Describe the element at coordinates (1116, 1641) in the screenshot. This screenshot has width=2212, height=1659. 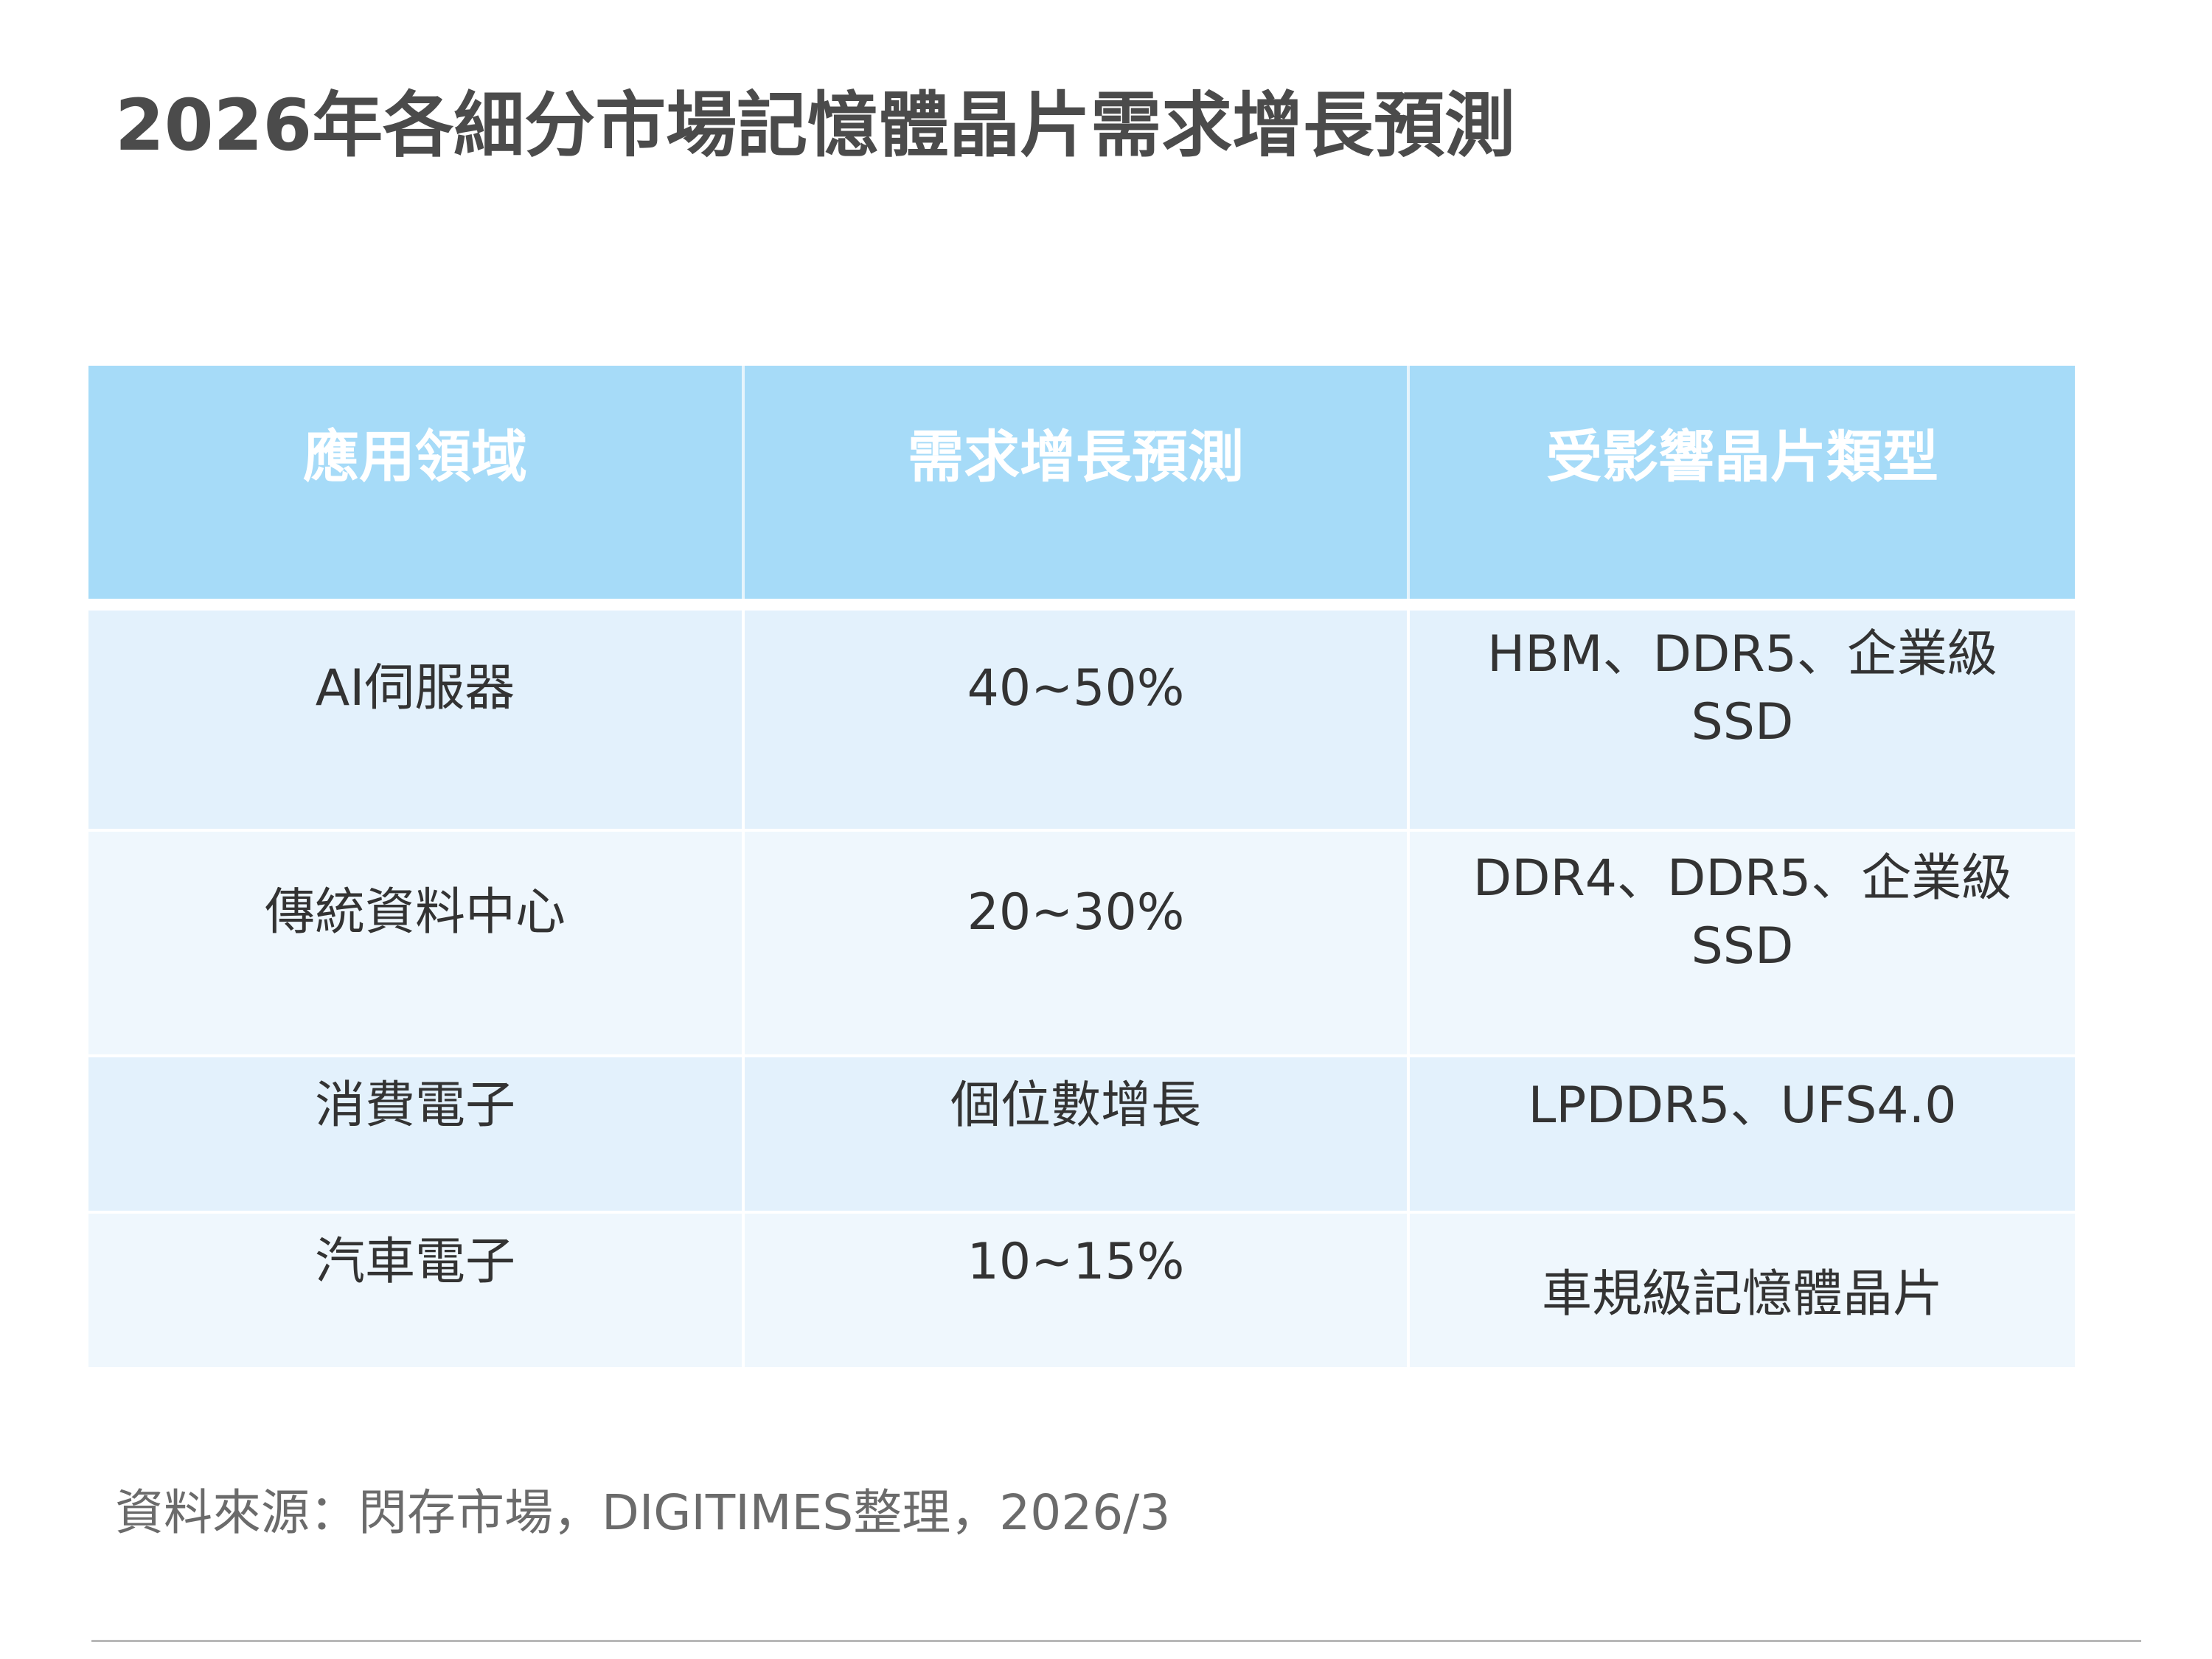
I see `bottom-divider` at that location.